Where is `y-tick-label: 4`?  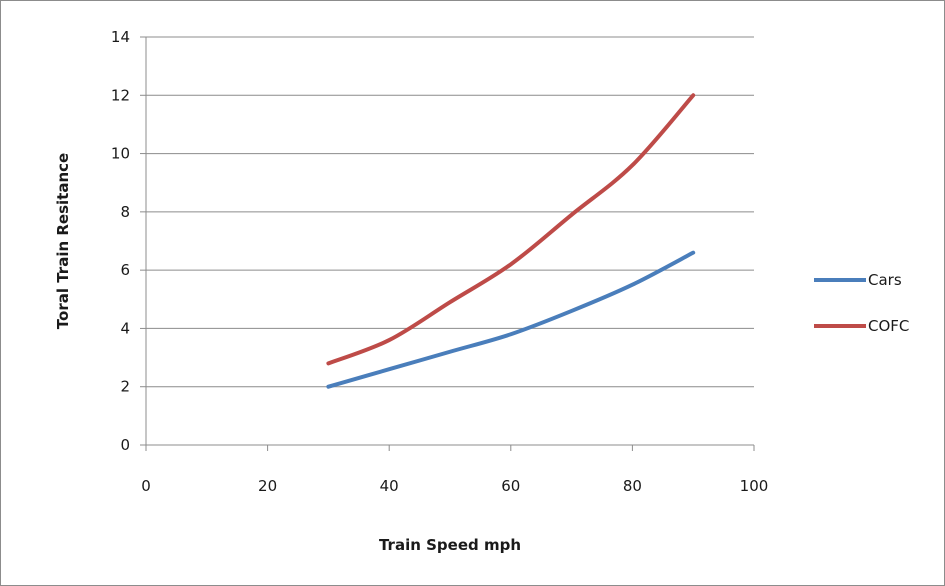 y-tick-label: 4 is located at coordinates (125, 328).